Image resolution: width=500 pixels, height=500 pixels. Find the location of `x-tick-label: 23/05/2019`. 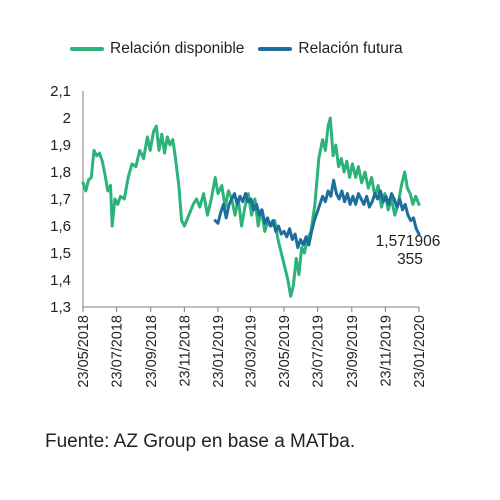

x-tick-label: 23/05/2019 is located at coordinates (285, 351).